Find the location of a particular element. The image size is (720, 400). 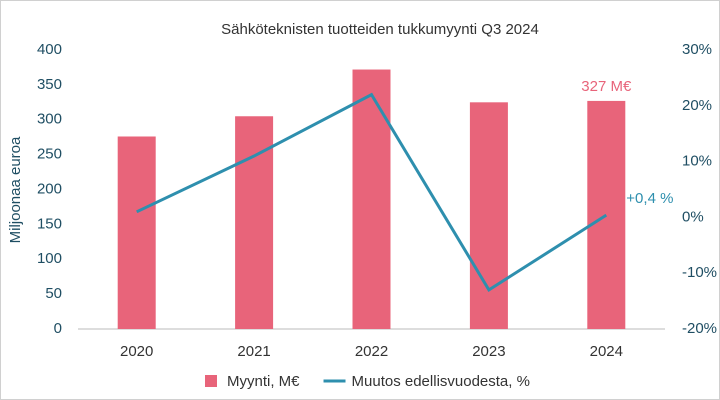

y2-tick-label: -10% is located at coordinates (699, 272).